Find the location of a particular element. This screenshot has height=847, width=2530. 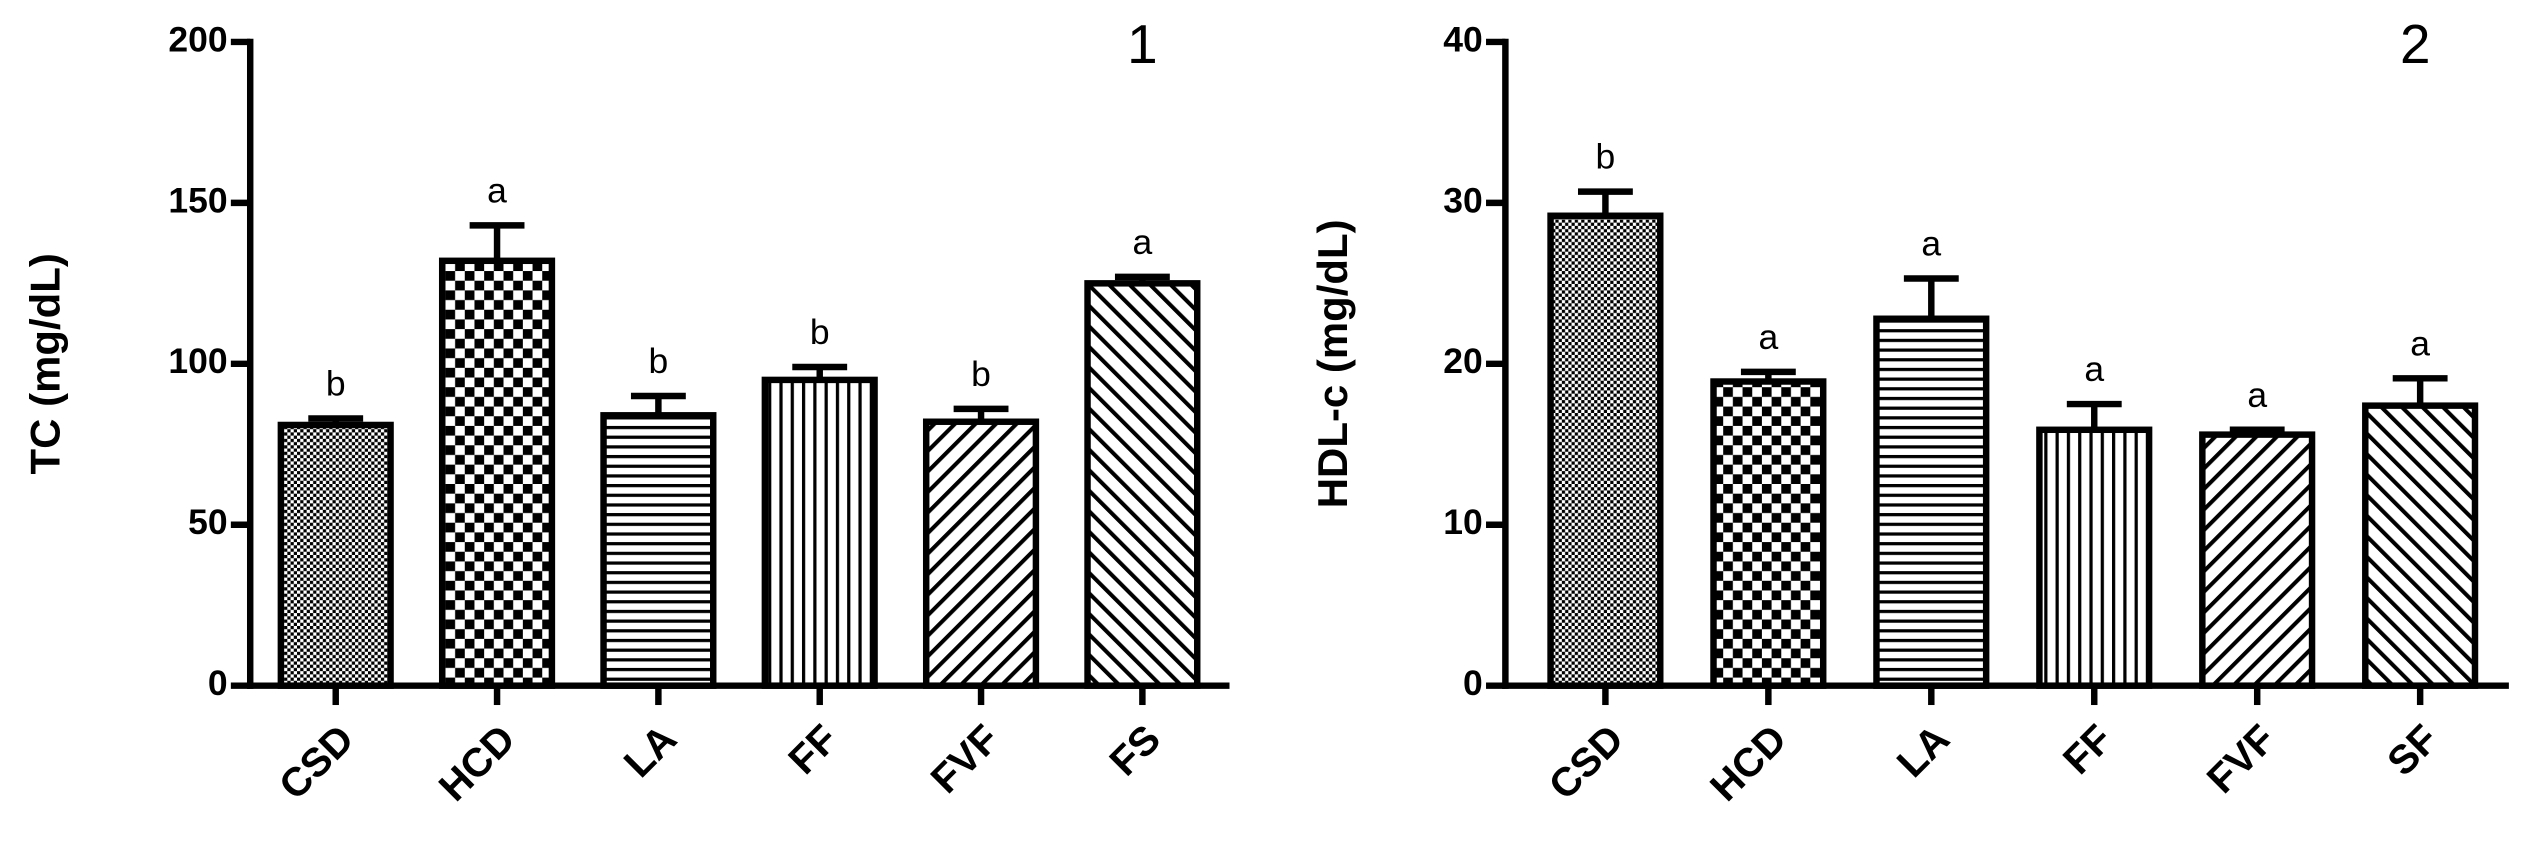

panel-annotation: 1 is located at coordinates (1142, 44).